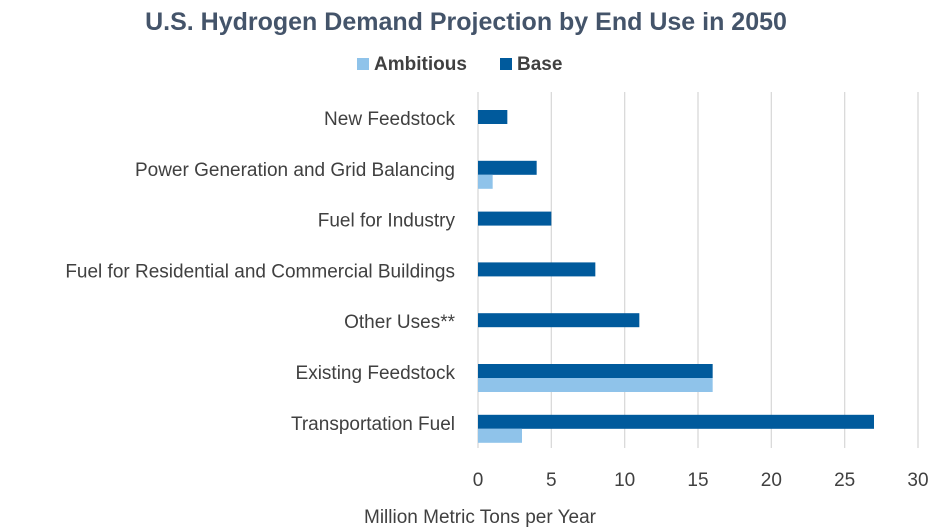  I want to click on x-tick-label: 5, so click(551, 480).